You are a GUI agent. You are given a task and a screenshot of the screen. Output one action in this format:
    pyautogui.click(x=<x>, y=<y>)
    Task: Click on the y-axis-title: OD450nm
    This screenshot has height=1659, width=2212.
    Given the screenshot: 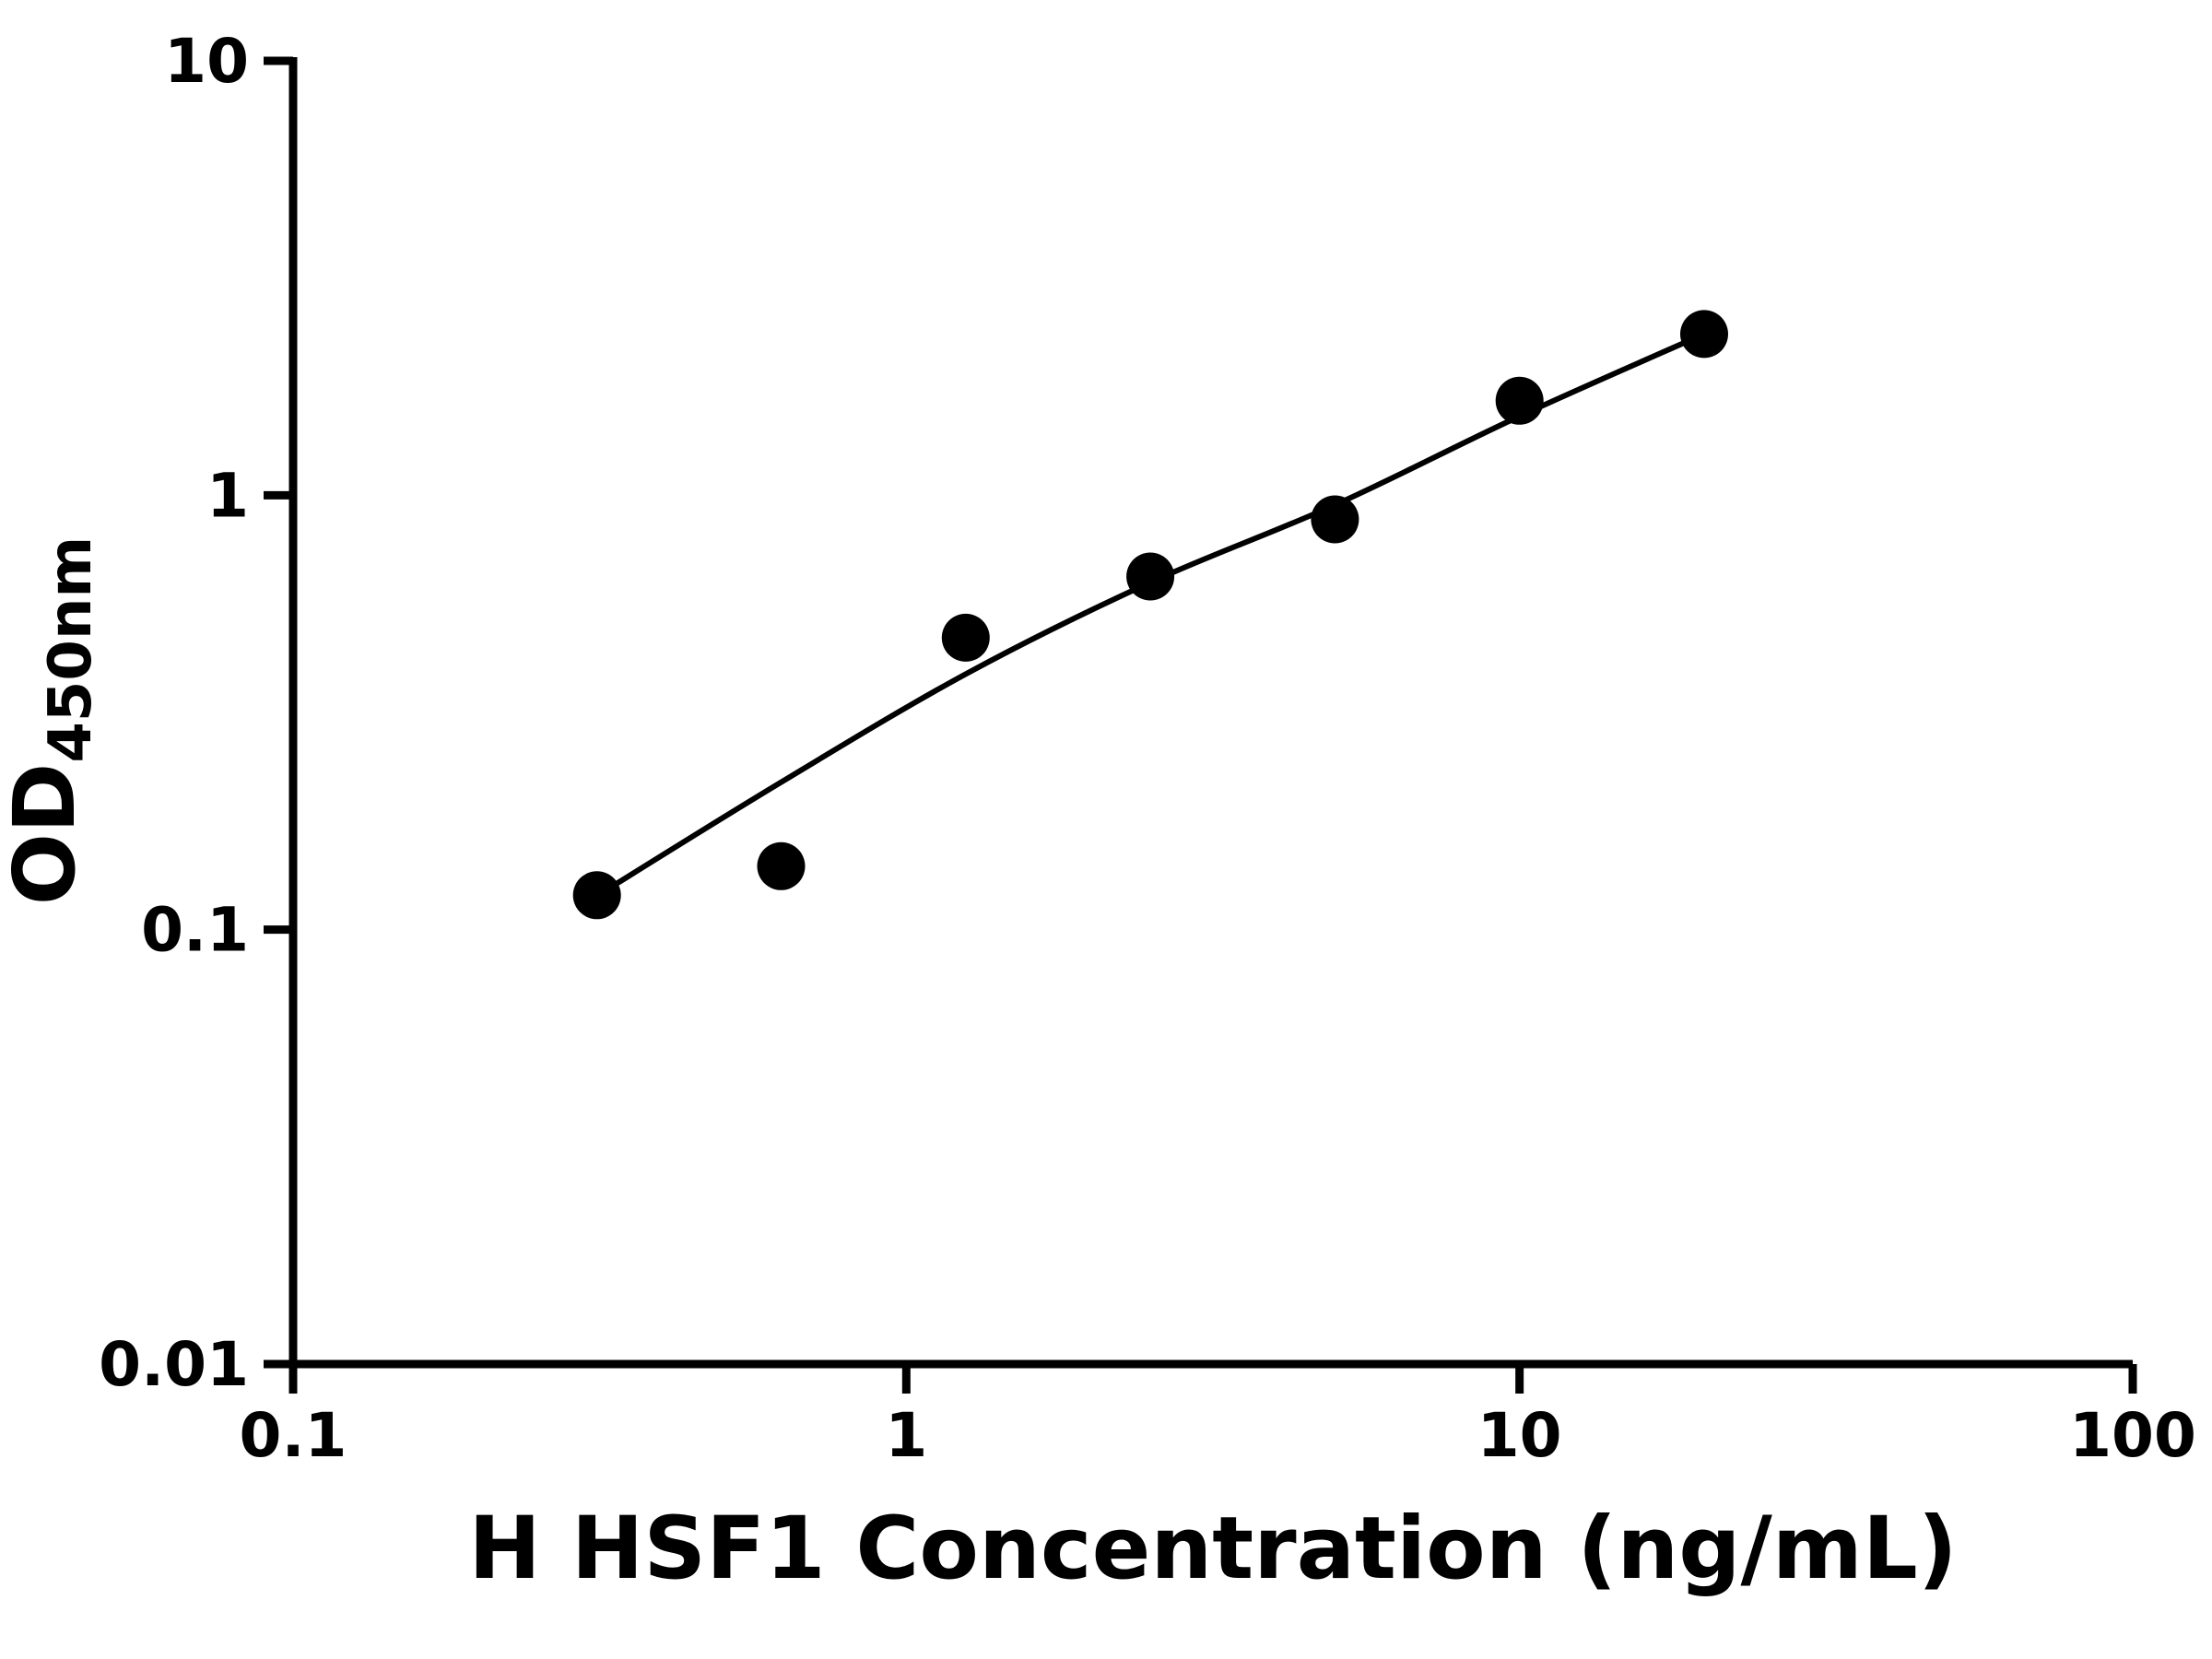 What is the action you would take?
    pyautogui.click(x=52, y=720)
    